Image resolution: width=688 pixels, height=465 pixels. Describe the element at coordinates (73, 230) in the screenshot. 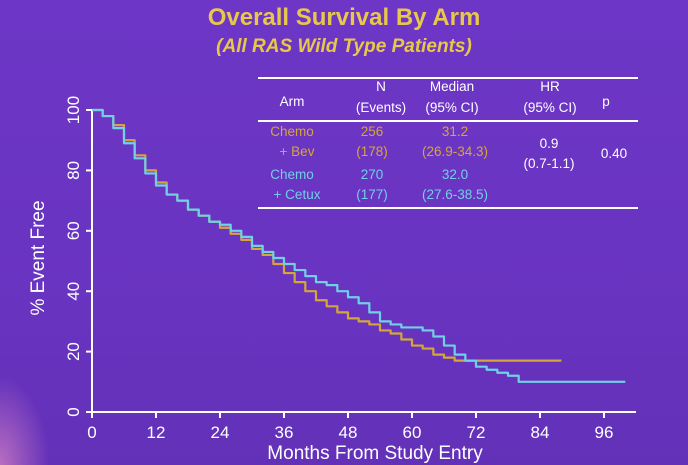

I see `y-tick-label: 60` at that location.